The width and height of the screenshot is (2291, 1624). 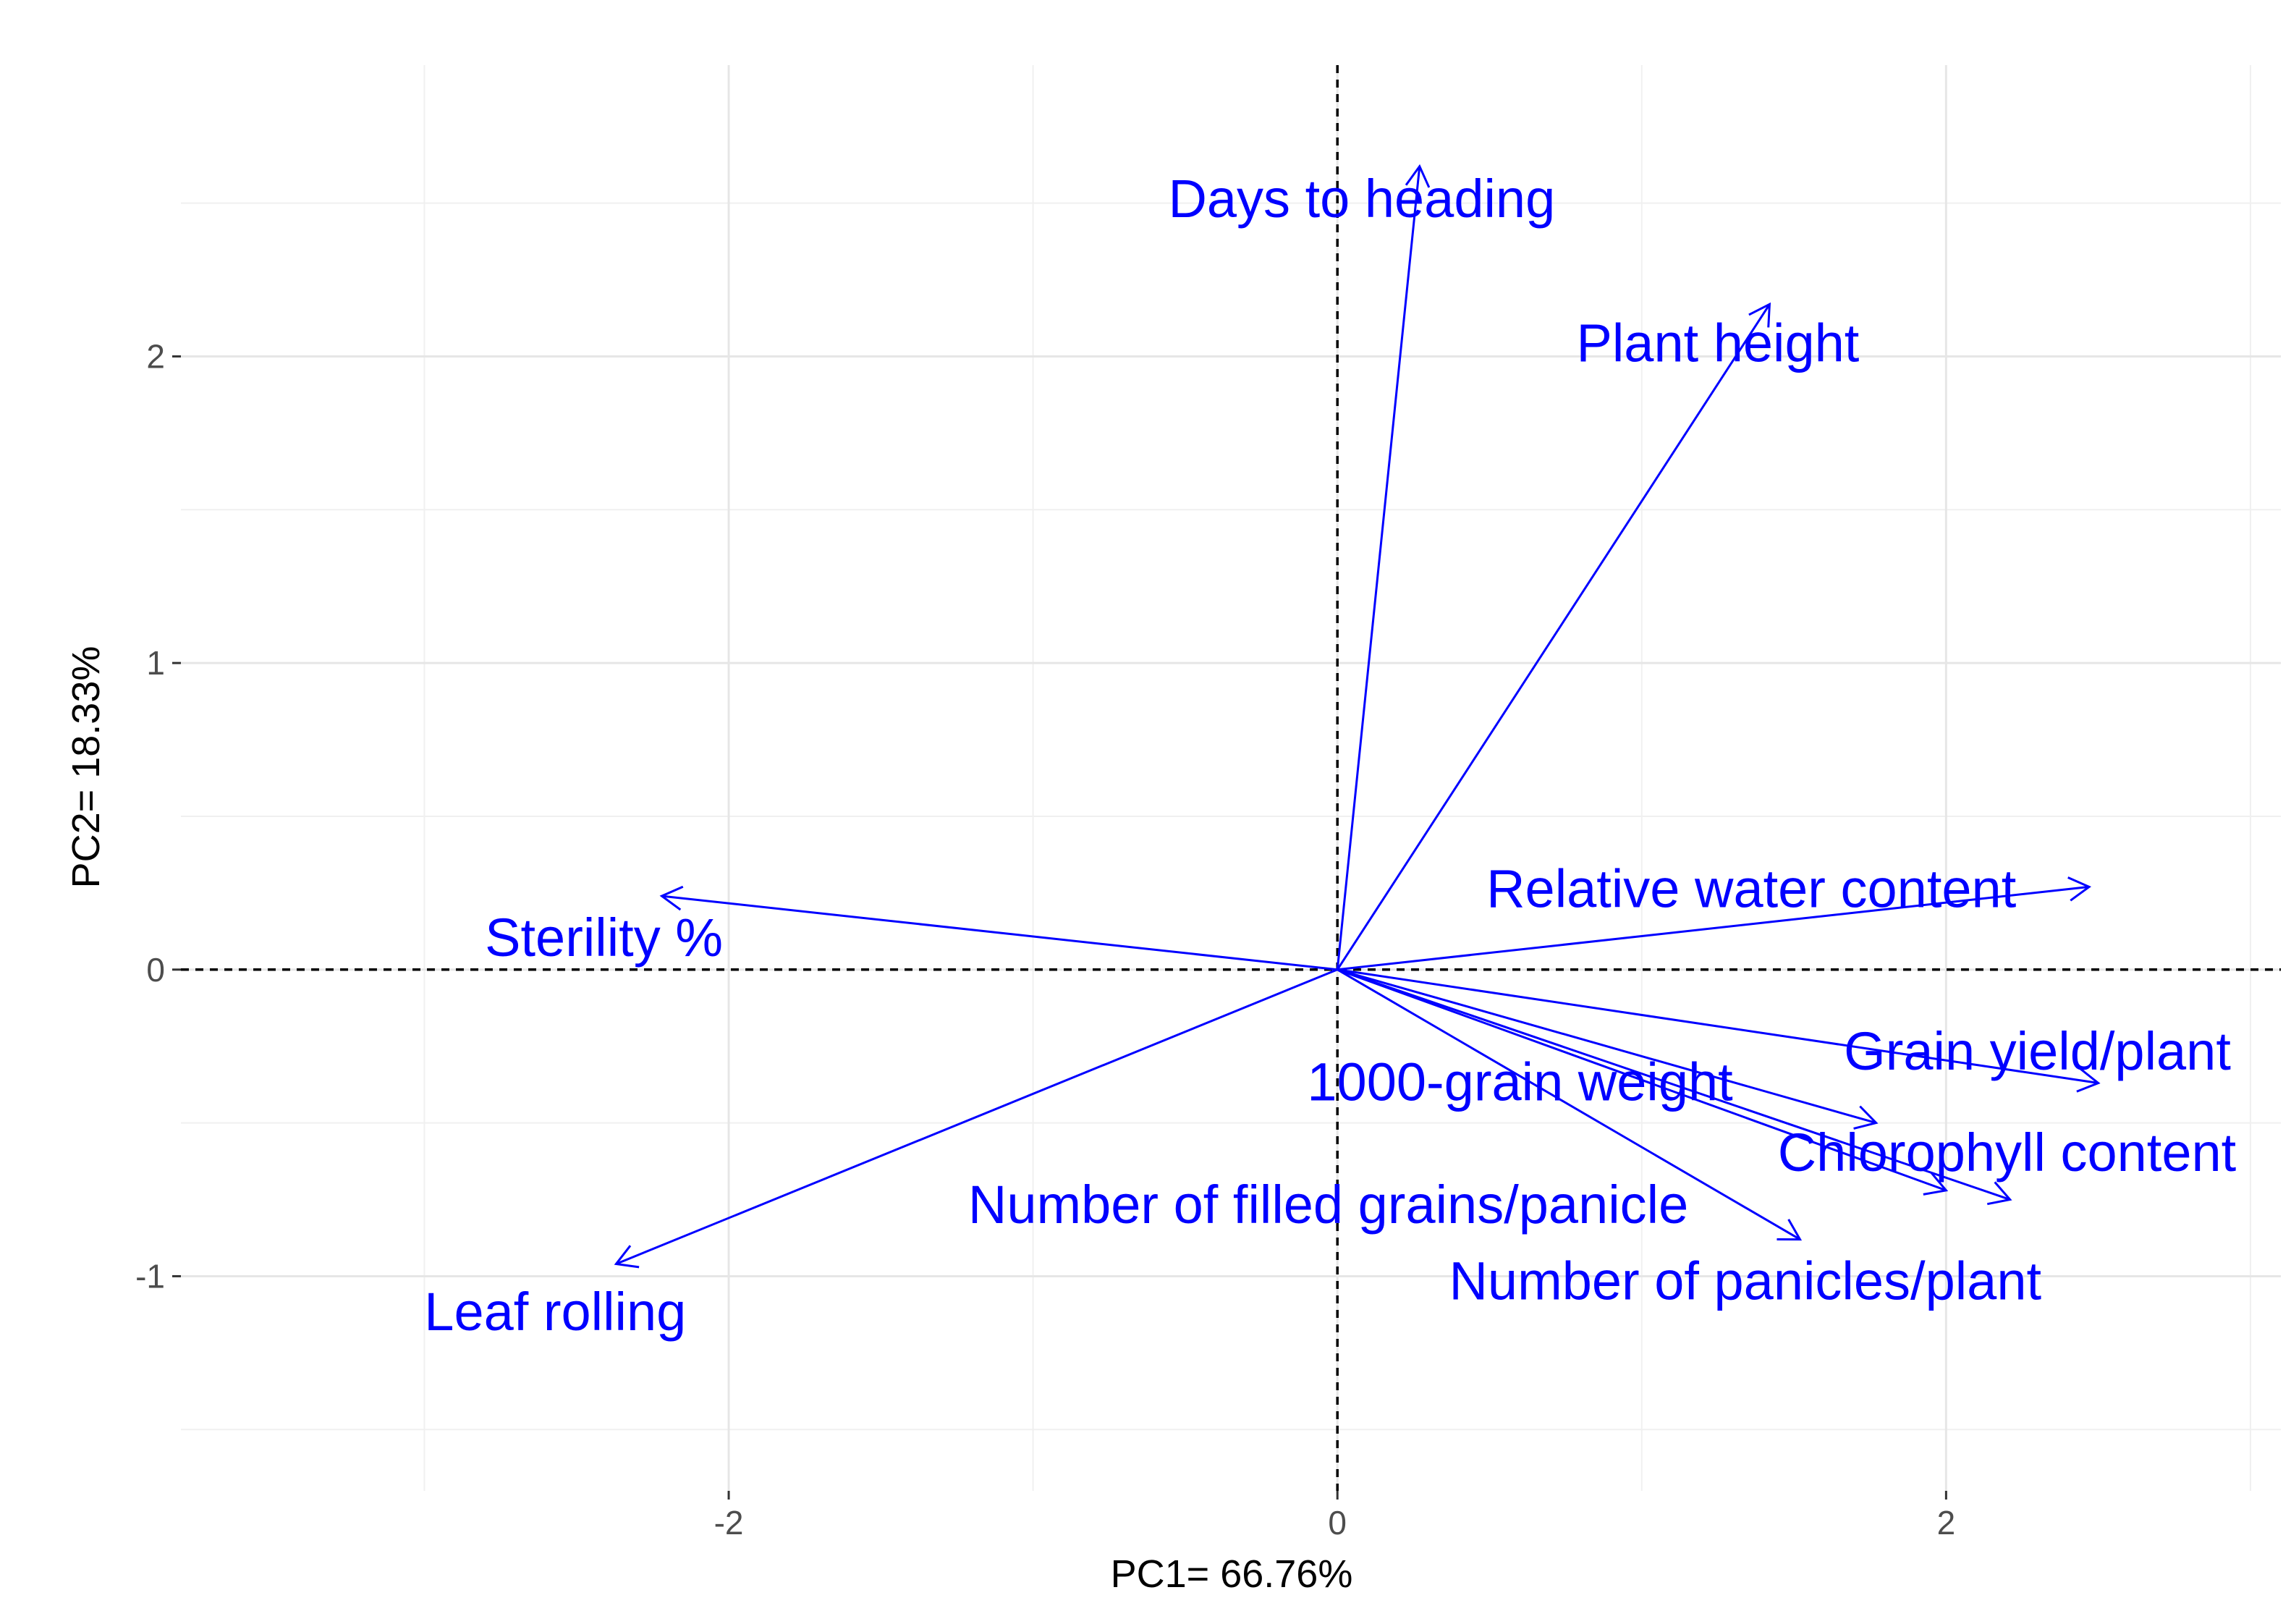 What do you see at coordinates (729, 1522) in the screenshot?
I see `x-tick-label: -2` at bounding box center [729, 1522].